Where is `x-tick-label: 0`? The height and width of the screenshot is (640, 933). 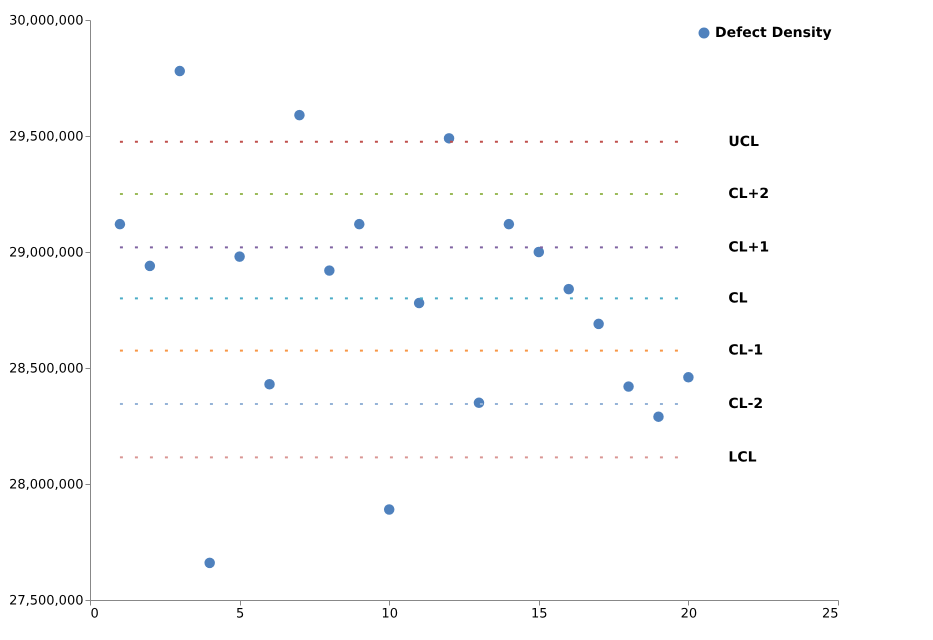 x-tick-label: 0 is located at coordinates (94, 614).